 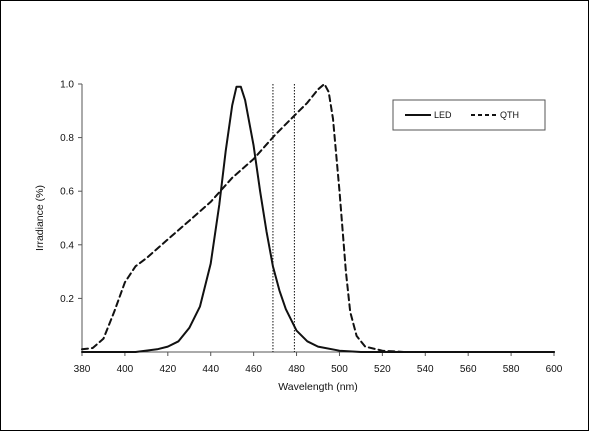 I want to click on y-tick-label: 0.8, so click(x=67, y=138).